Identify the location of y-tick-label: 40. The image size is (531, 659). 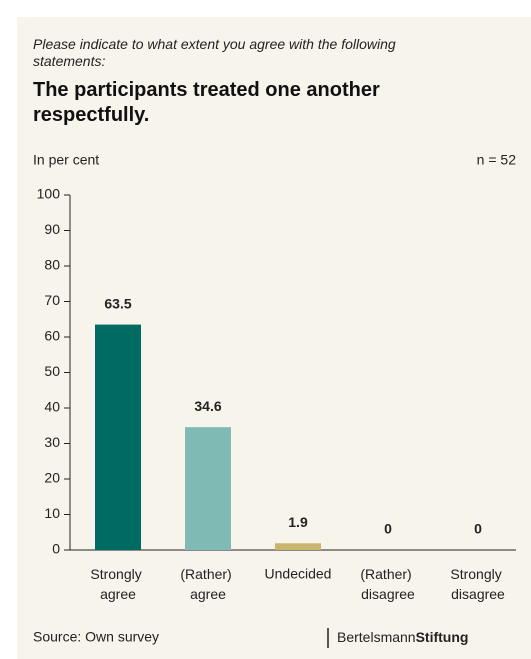
(52, 407).